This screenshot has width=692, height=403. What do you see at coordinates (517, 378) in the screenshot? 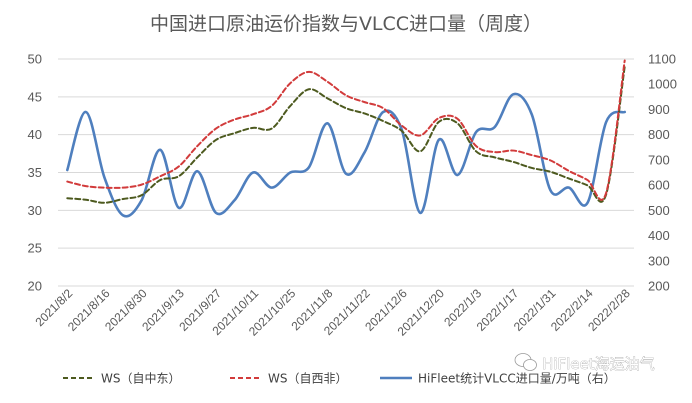
I see `legend-label-2: HiFleet统计VLCC进口量/万吨（右）` at bounding box center [517, 378].